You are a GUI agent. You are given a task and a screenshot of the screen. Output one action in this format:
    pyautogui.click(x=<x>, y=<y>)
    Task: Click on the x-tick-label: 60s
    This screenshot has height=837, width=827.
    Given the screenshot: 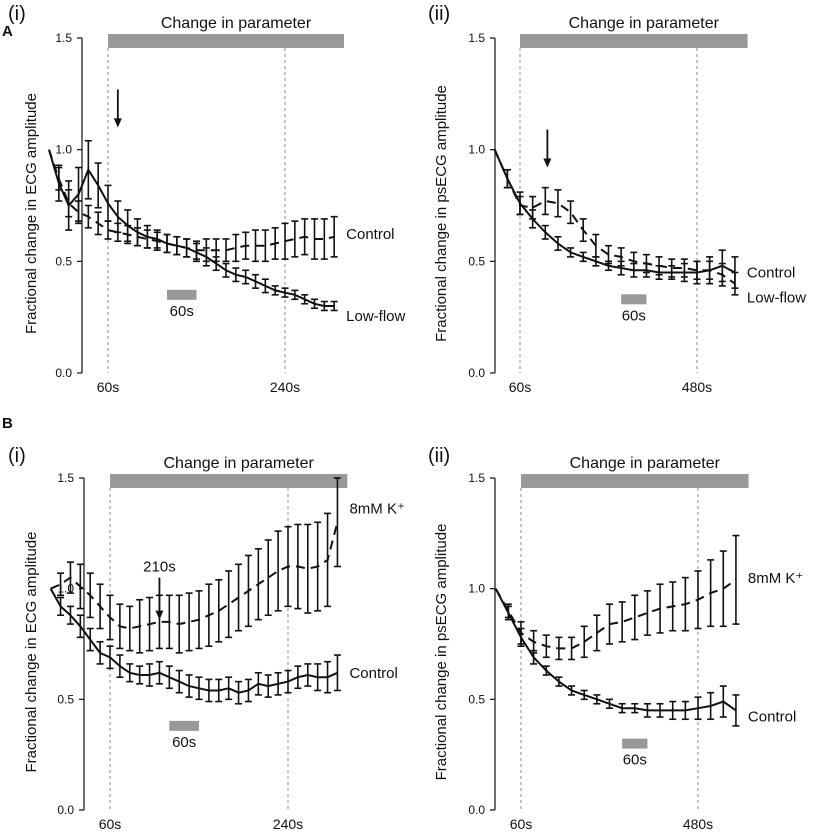 What is the action you would take?
    pyautogui.click(x=520, y=387)
    